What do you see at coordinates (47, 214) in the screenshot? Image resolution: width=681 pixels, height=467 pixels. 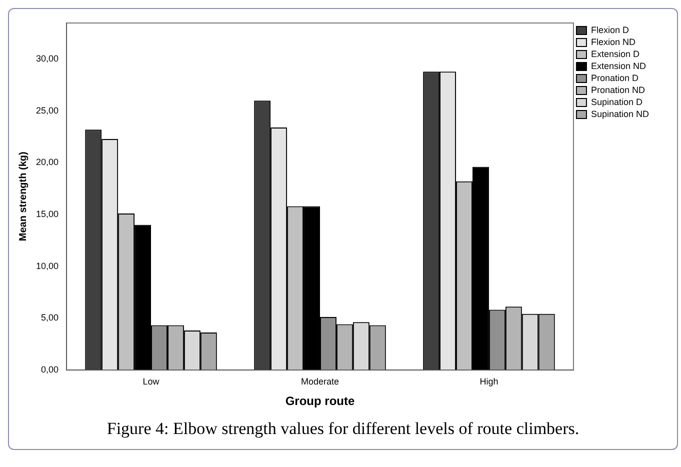 I see `y-tick-label: 15,00` at bounding box center [47, 214].